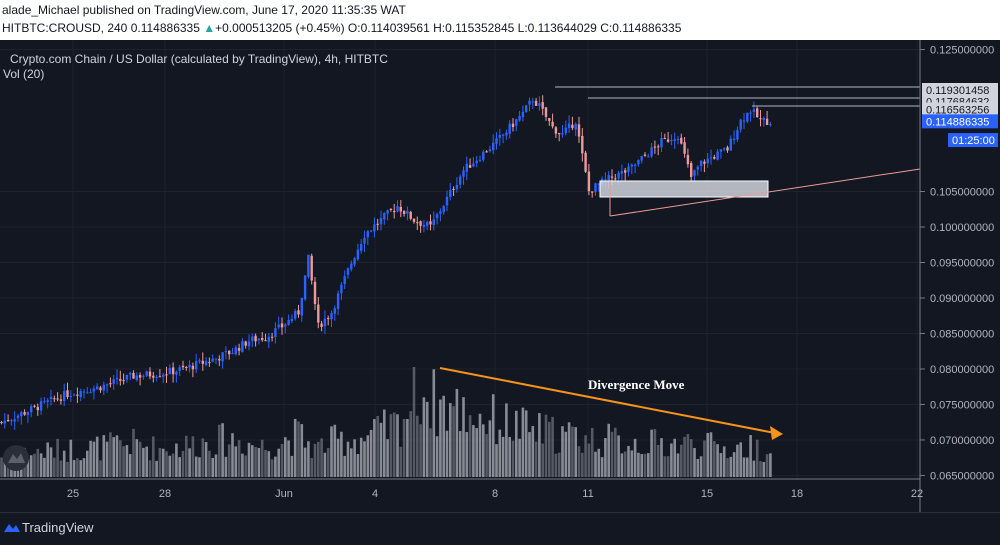 This screenshot has height=545, width=1000. I want to click on open-label: O:, so click(354, 28).